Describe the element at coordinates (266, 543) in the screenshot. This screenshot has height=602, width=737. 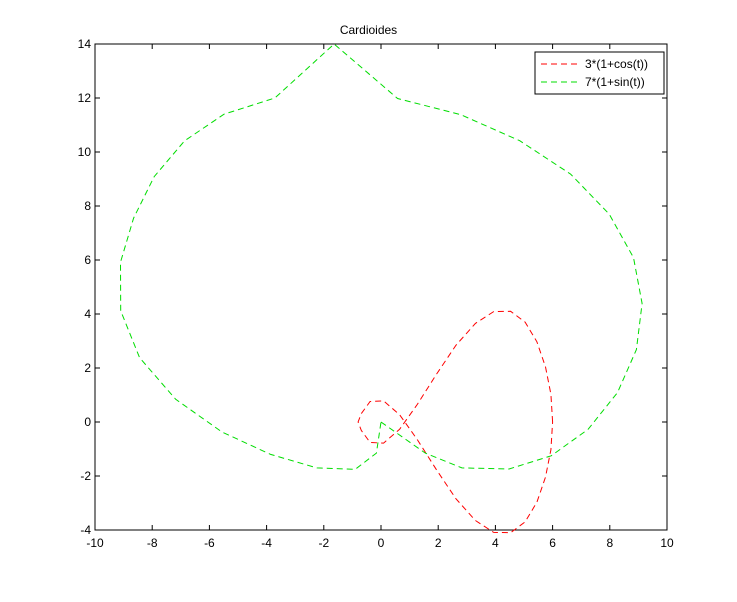
I see `x-tick-label: -4` at that location.